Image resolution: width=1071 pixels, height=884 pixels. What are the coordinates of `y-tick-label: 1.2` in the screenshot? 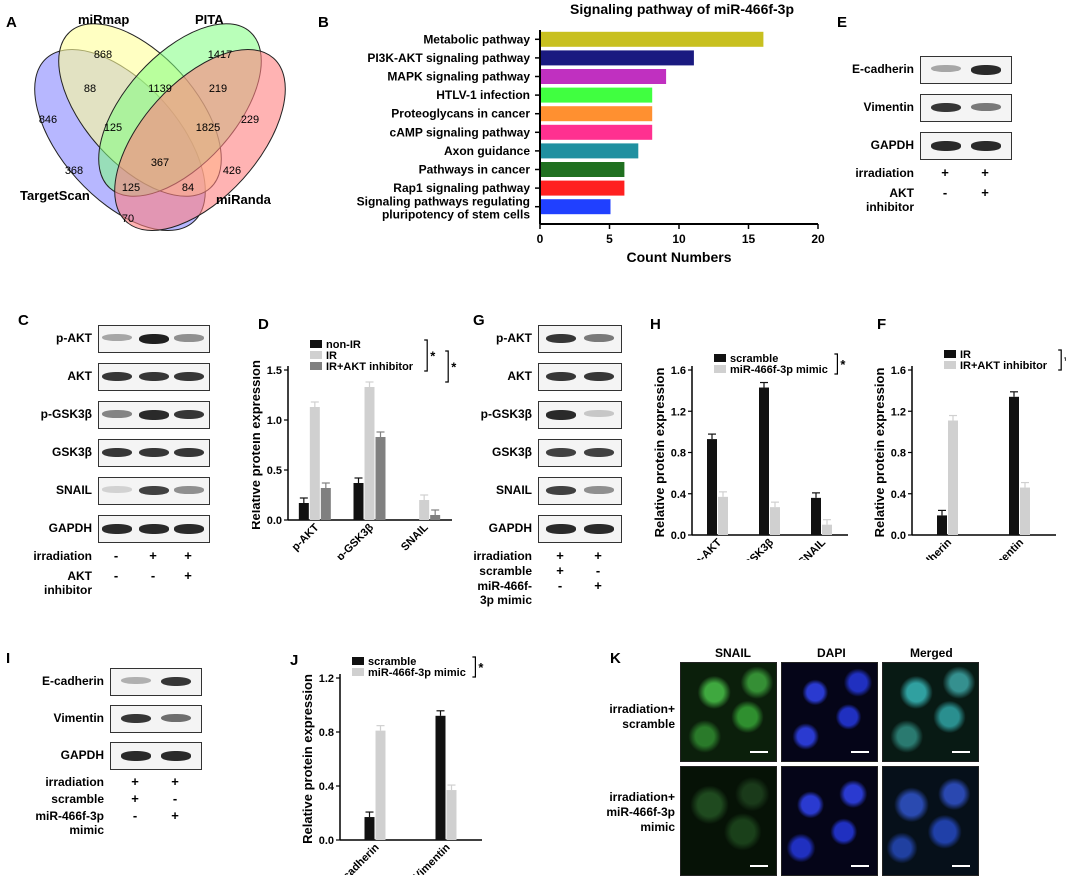 It's located at (678, 412).